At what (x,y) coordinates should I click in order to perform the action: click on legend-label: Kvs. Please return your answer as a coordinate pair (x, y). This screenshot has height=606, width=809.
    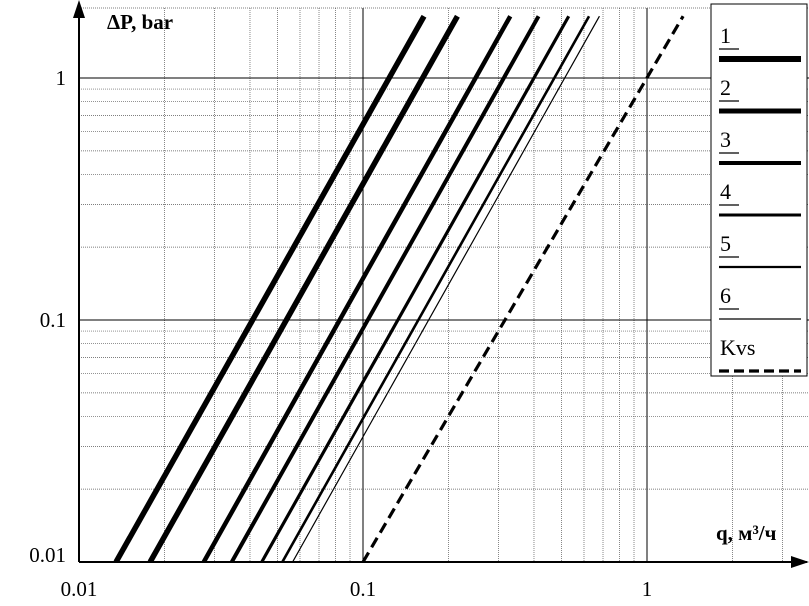
    Looking at the image, I should click on (737, 347).